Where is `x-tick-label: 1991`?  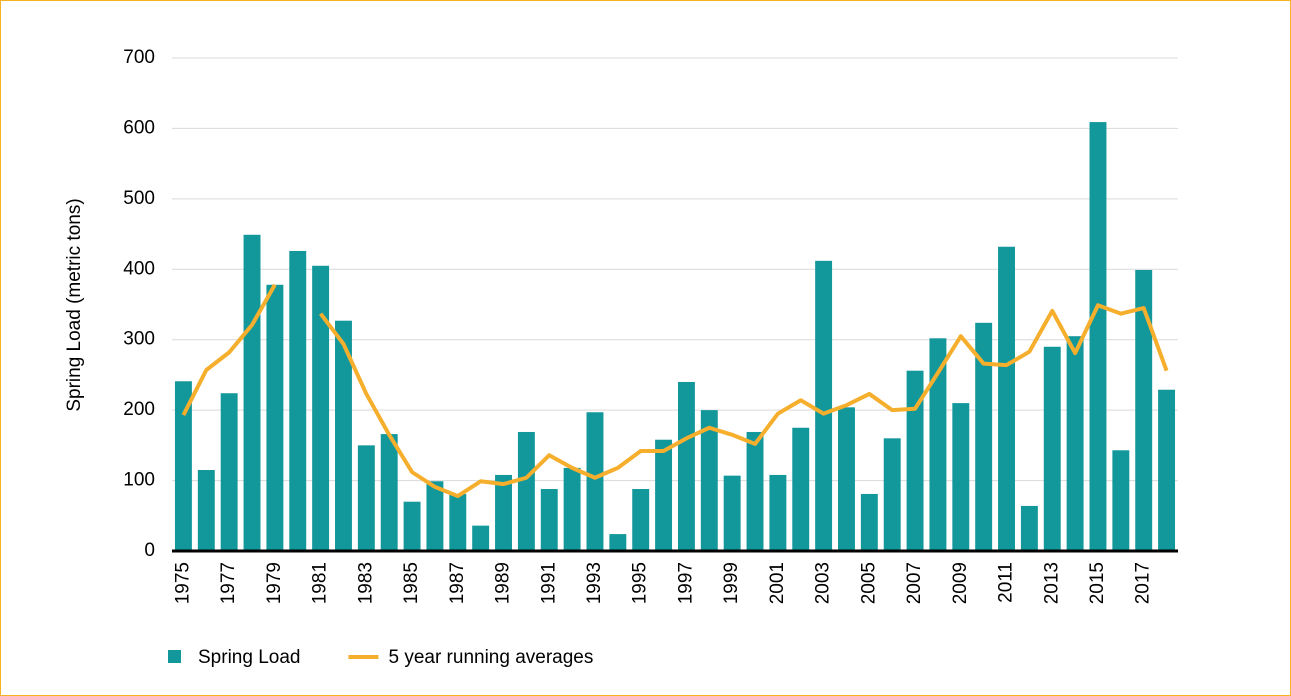 x-tick-label: 1991 is located at coordinates (548, 583).